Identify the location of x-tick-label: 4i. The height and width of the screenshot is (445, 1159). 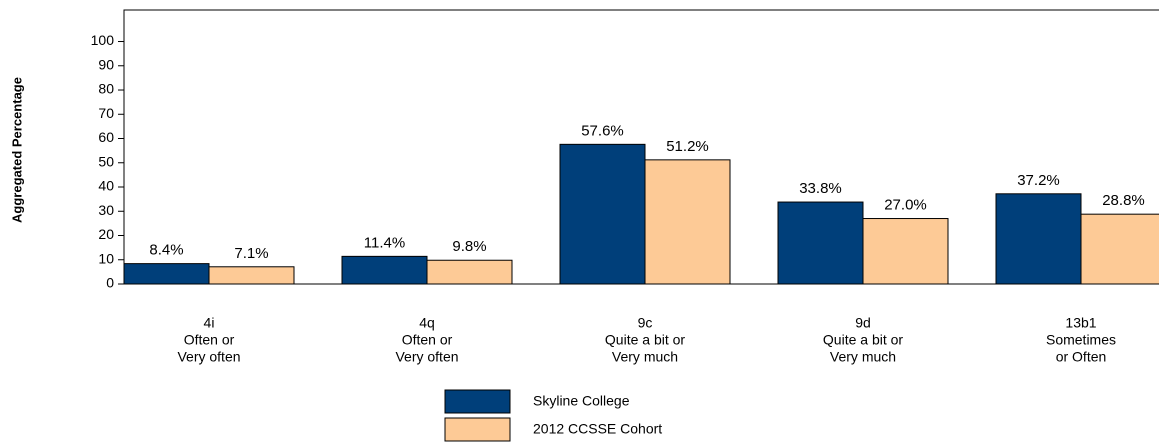
(209, 323).